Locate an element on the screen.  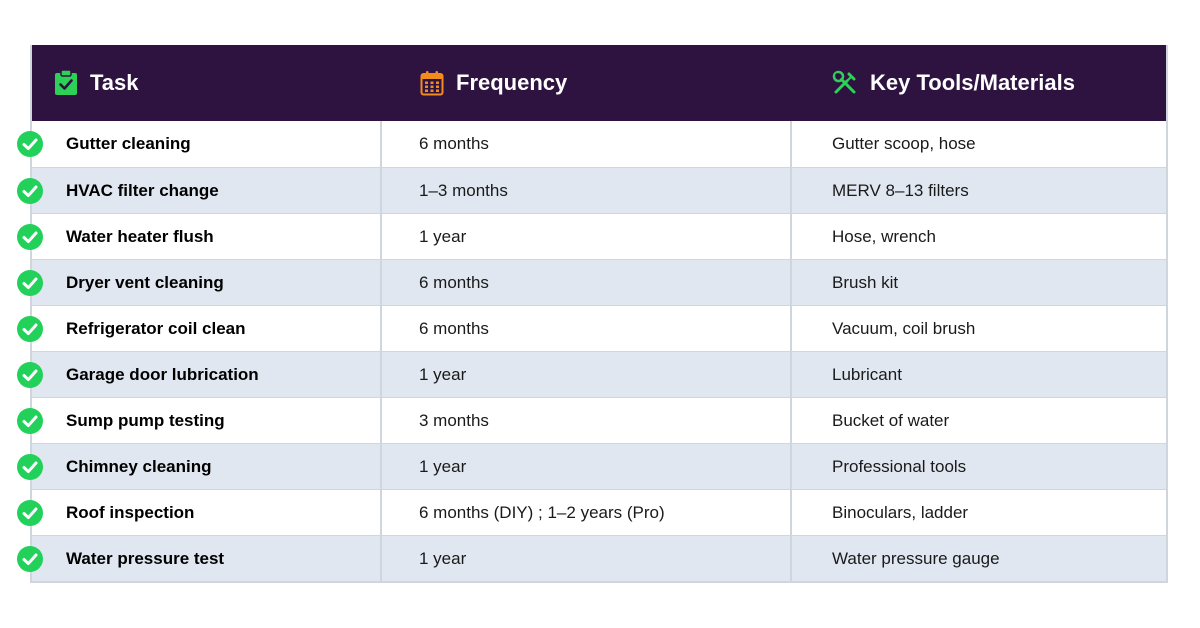
task-cell: Water heater flush is located at coordinates (207, 236).